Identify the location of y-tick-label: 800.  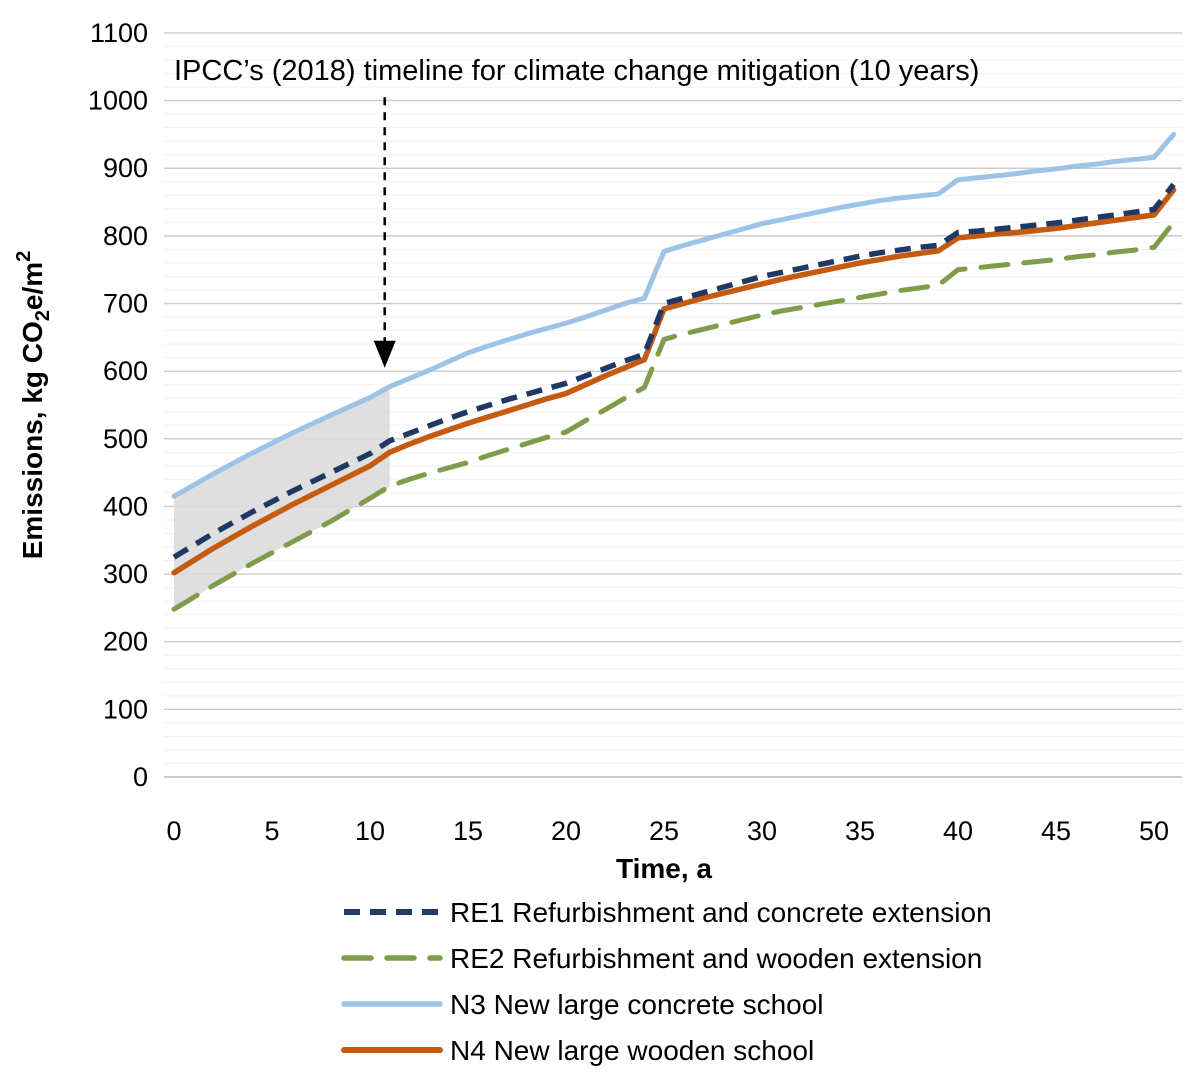
(125, 236).